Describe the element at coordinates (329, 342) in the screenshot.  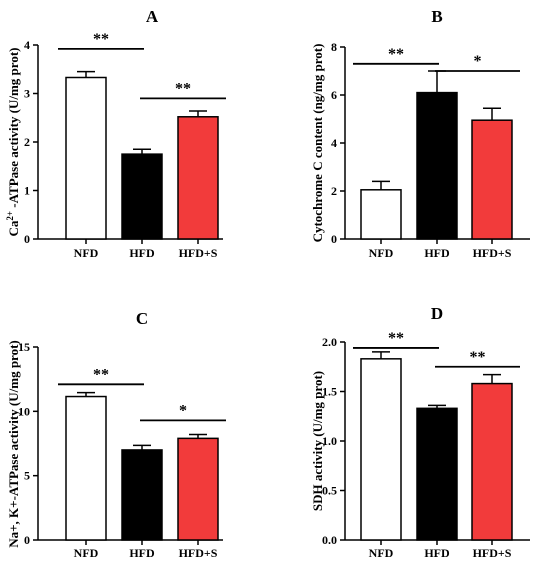
I see `y-tick-label: 2.0` at that location.